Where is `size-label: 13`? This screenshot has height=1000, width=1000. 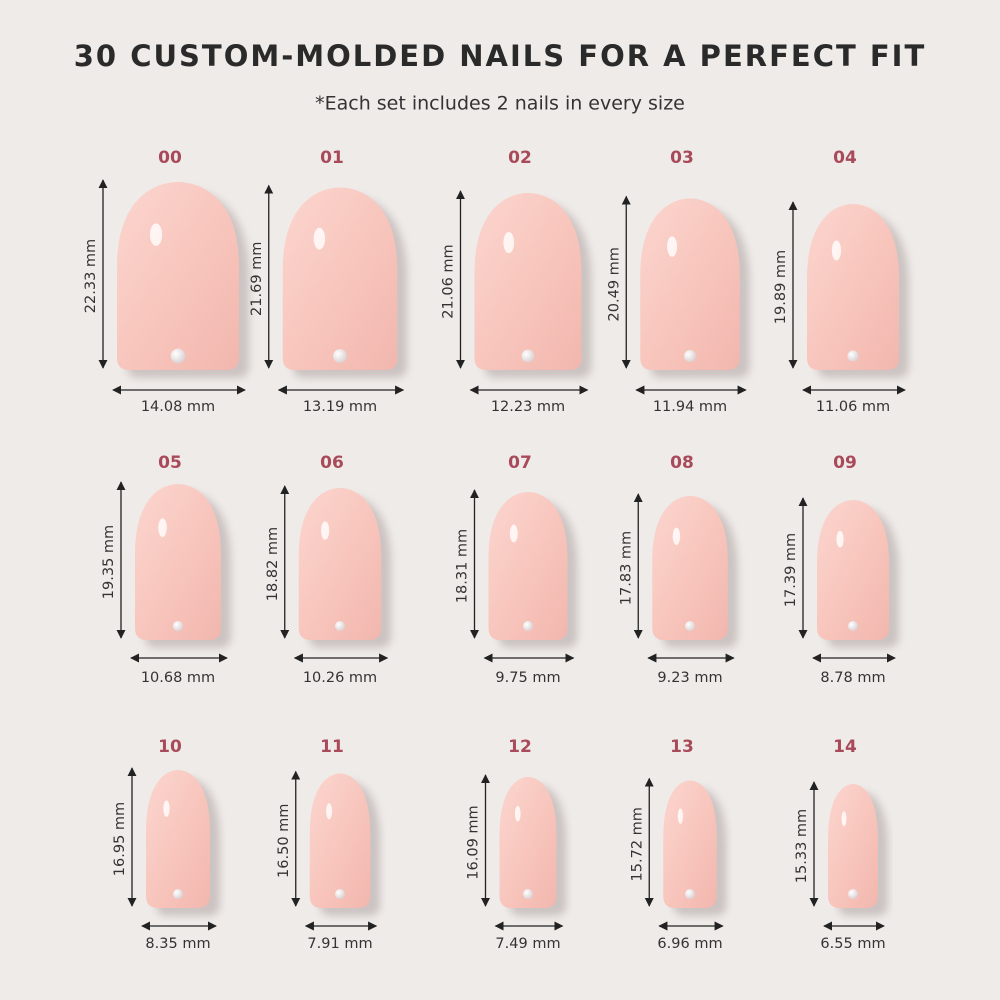 size-label: 13 is located at coordinates (682, 747).